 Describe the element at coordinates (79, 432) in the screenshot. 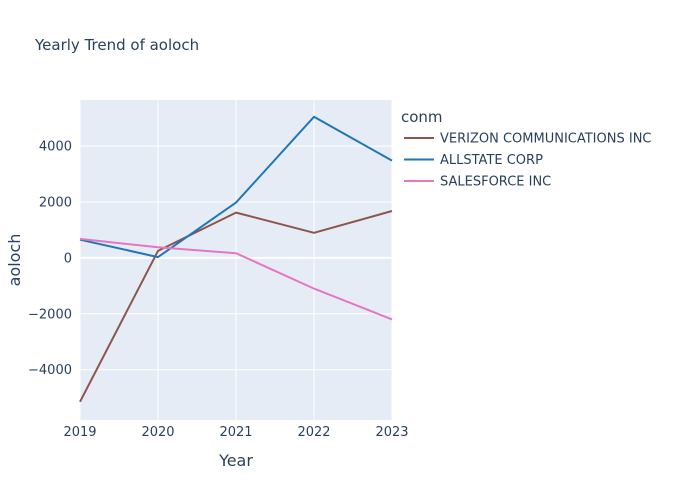

I see `x-tick-label: 2019` at that location.